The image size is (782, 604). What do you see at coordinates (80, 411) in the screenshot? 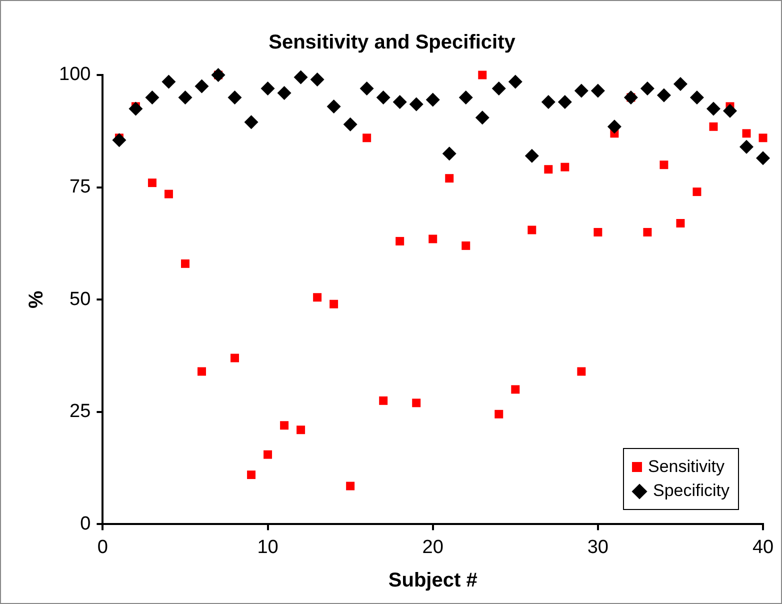
I see `y-tick-label: 25` at bounding box center [80, 411].